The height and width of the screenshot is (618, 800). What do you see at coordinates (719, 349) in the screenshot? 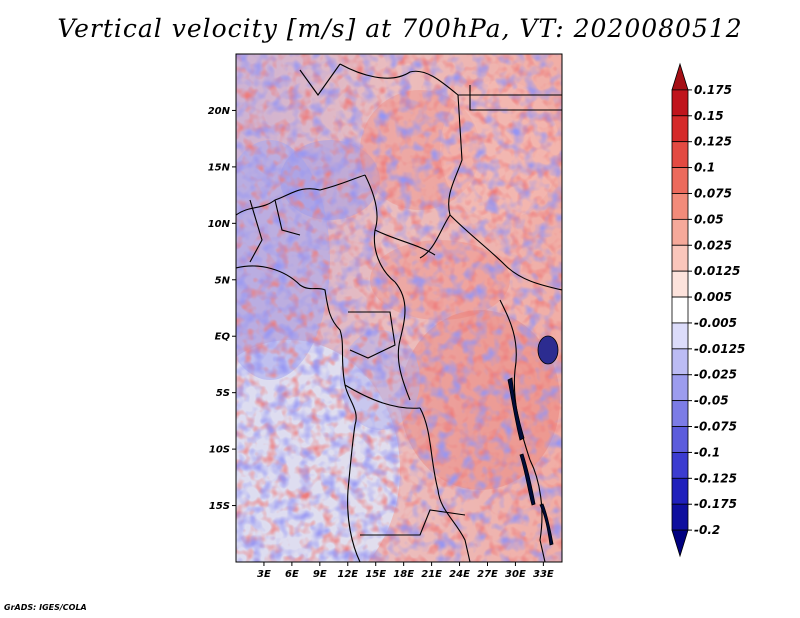
I see `colorbar-label: -0.0125` at bounding box center [719, 349].